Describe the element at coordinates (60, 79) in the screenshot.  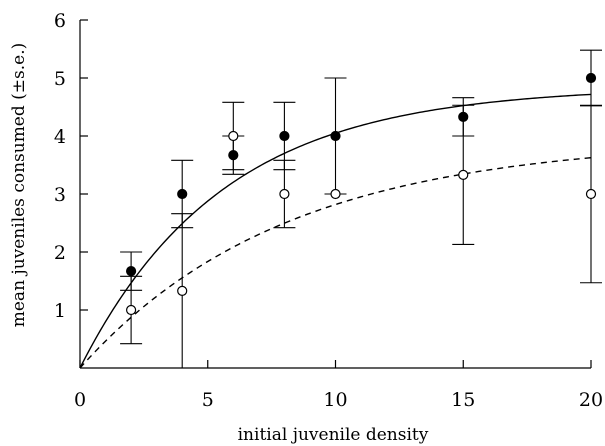
I see `y-tick-label: 5` at that location.